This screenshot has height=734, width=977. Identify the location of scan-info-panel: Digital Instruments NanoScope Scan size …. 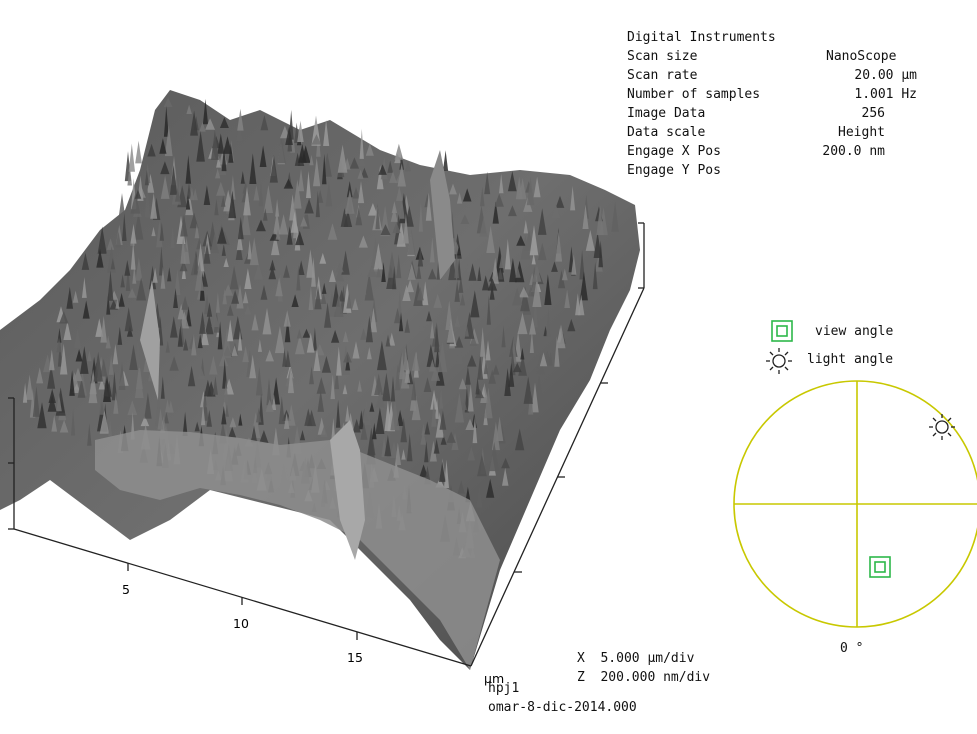
(777, 93).